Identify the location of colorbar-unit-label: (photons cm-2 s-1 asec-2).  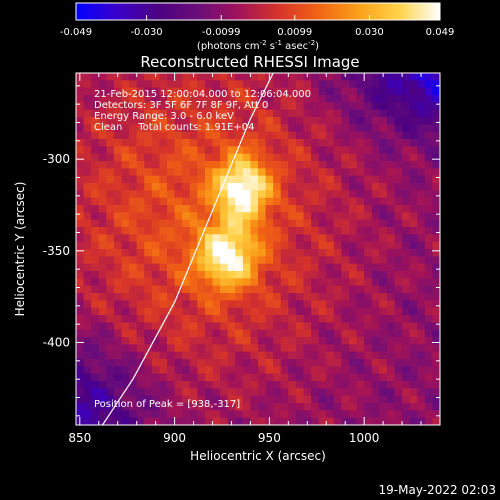
(258, 45).